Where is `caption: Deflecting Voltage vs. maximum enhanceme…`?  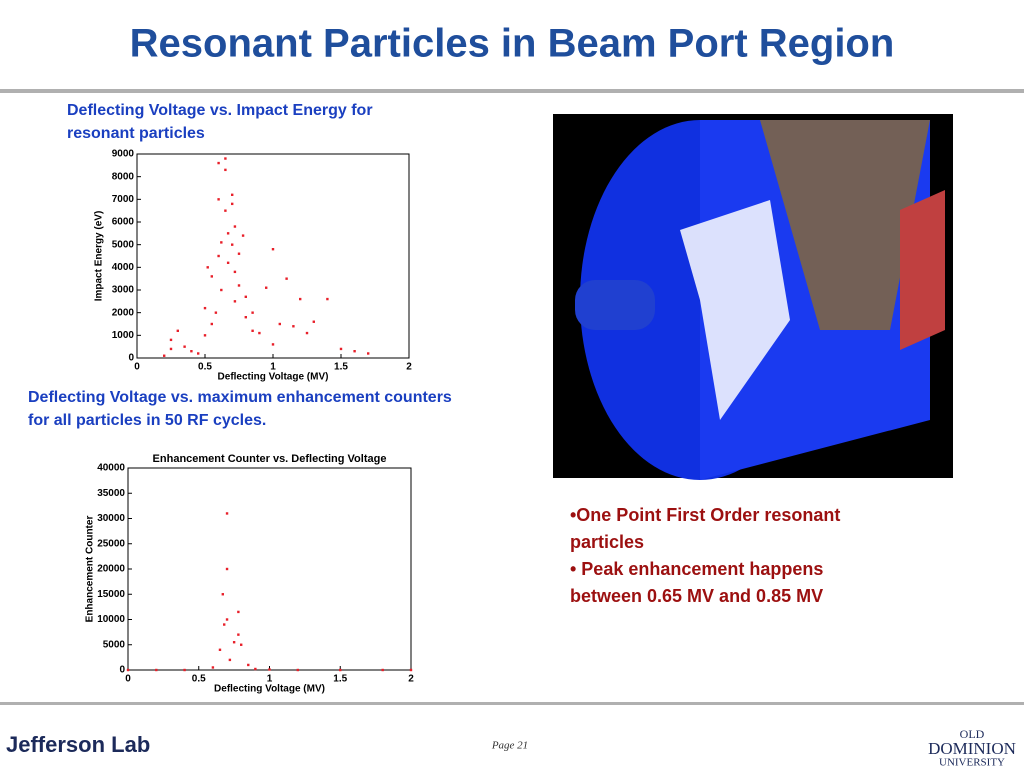 caption: Deflecting Voltage vs. maximum enhanceme… is located at coordinates (240, 397).